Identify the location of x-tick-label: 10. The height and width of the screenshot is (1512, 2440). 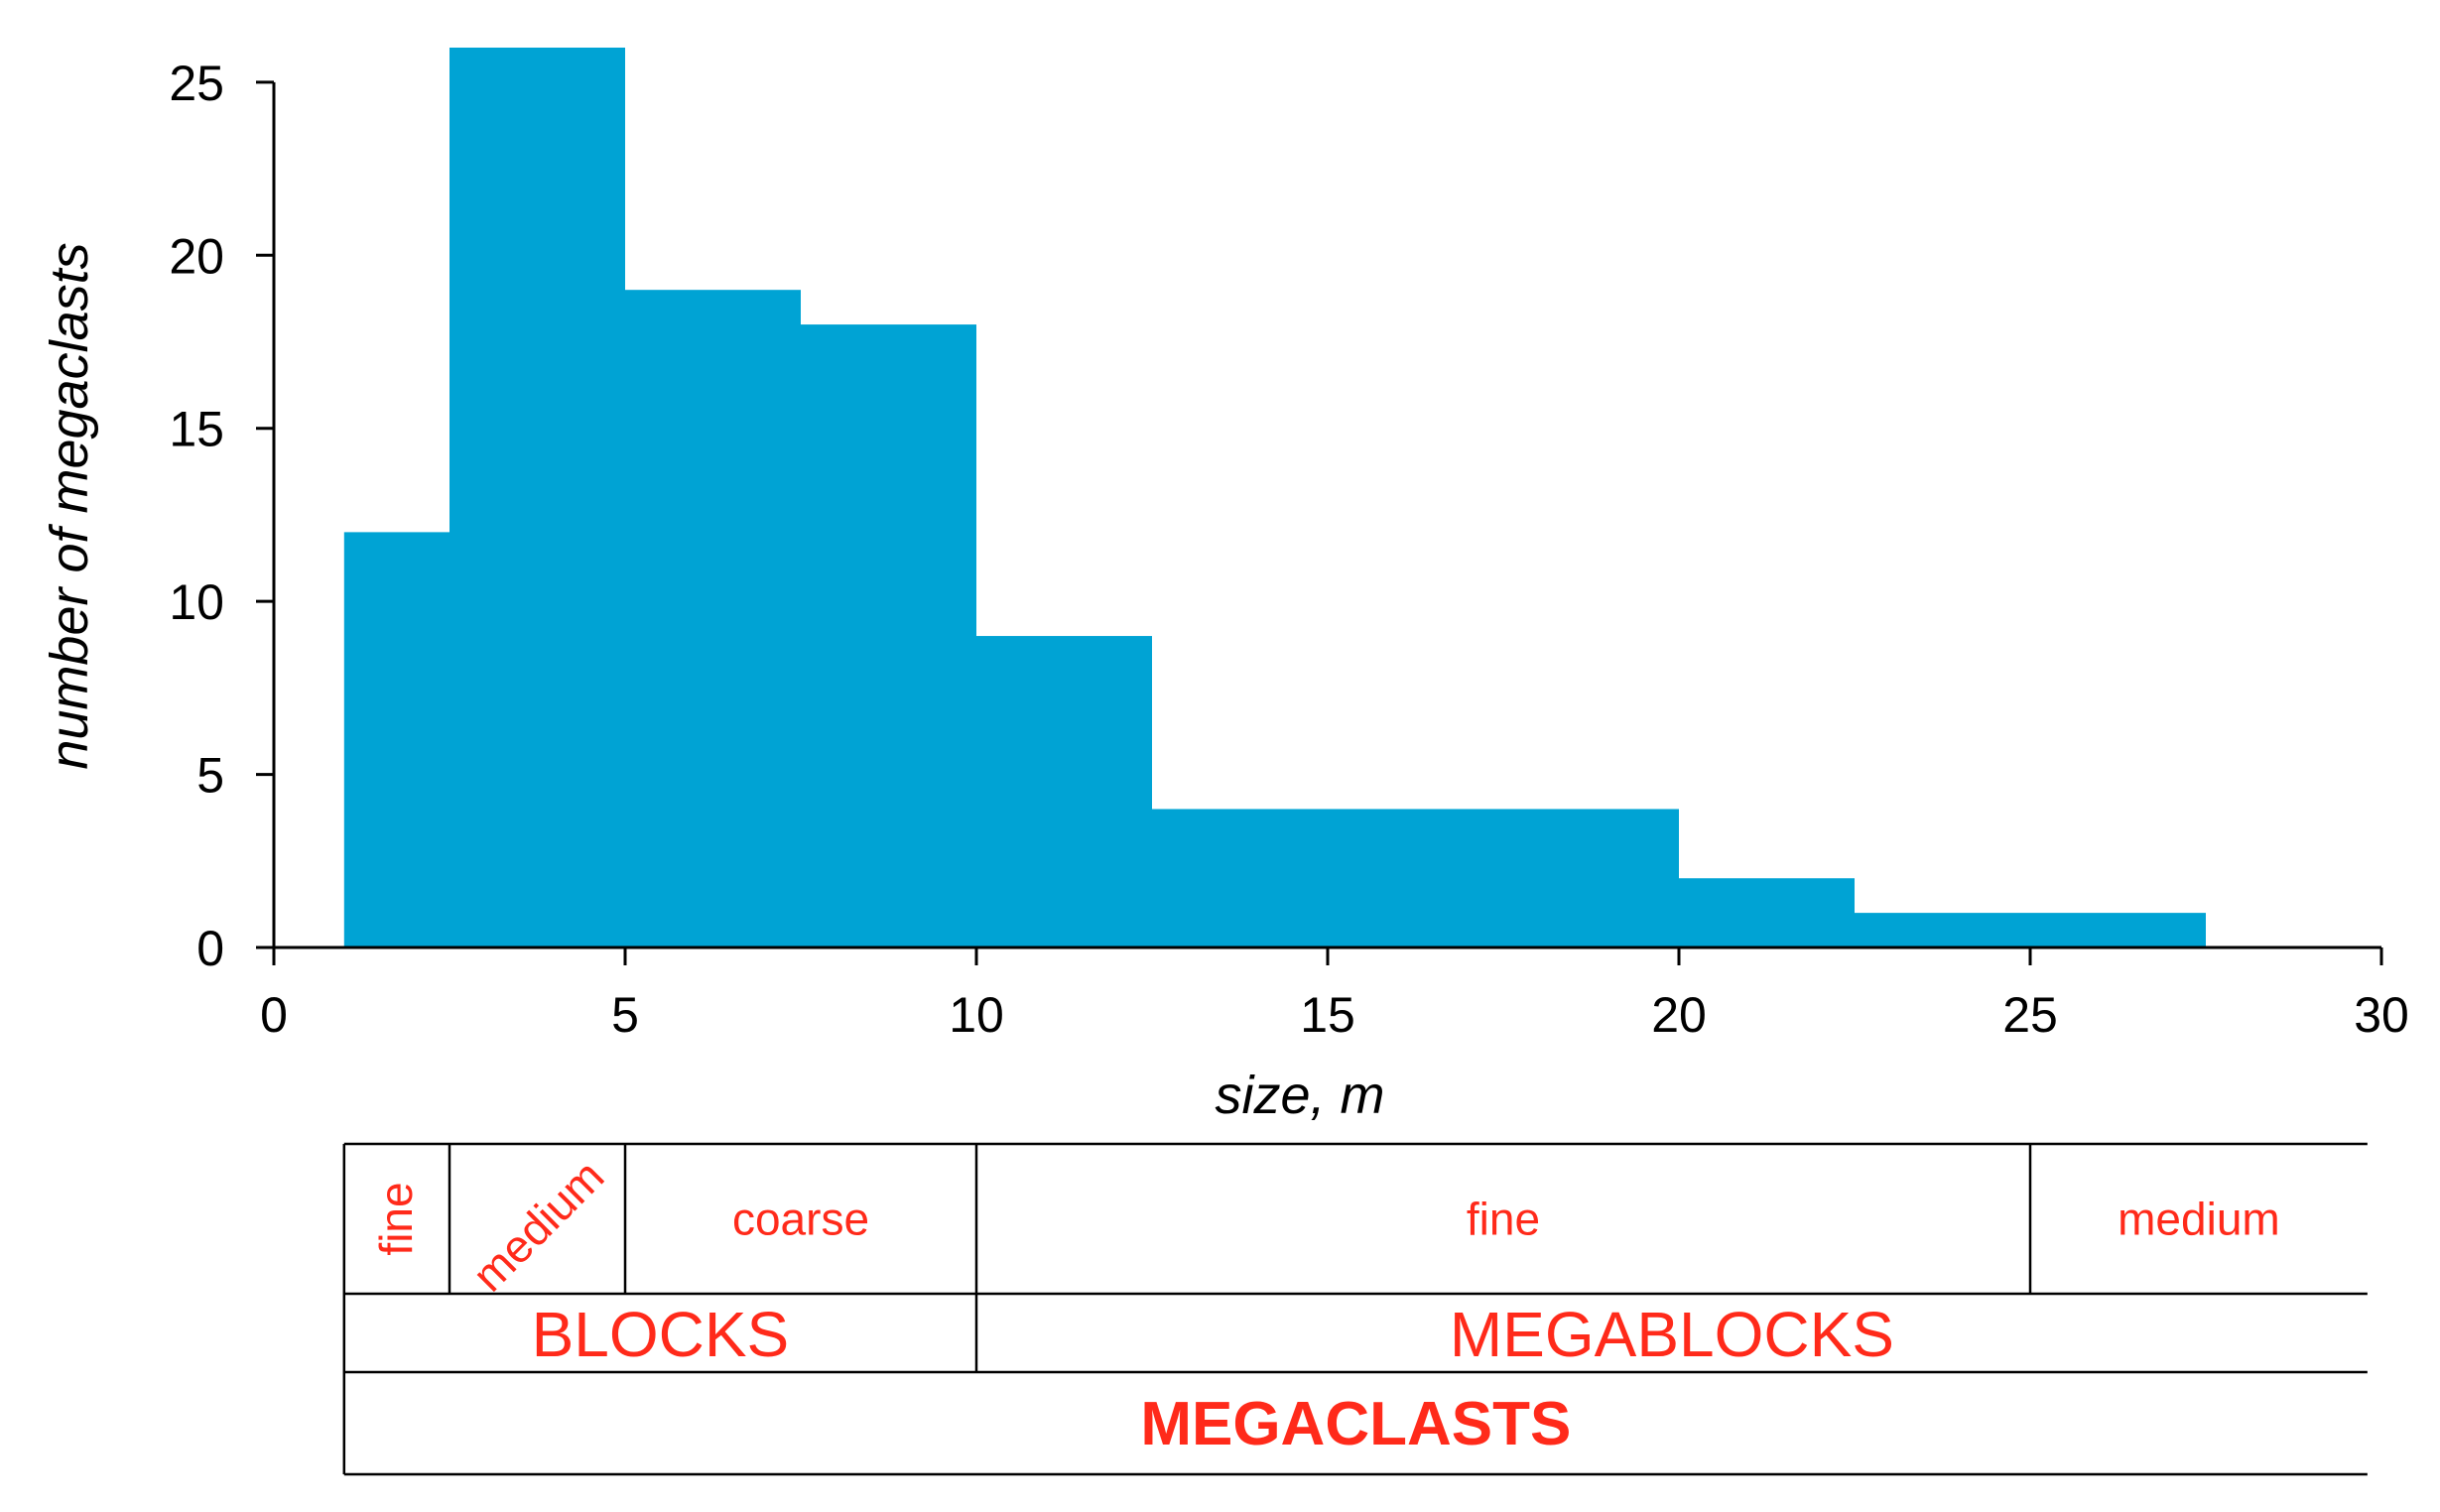
(976, 1015).